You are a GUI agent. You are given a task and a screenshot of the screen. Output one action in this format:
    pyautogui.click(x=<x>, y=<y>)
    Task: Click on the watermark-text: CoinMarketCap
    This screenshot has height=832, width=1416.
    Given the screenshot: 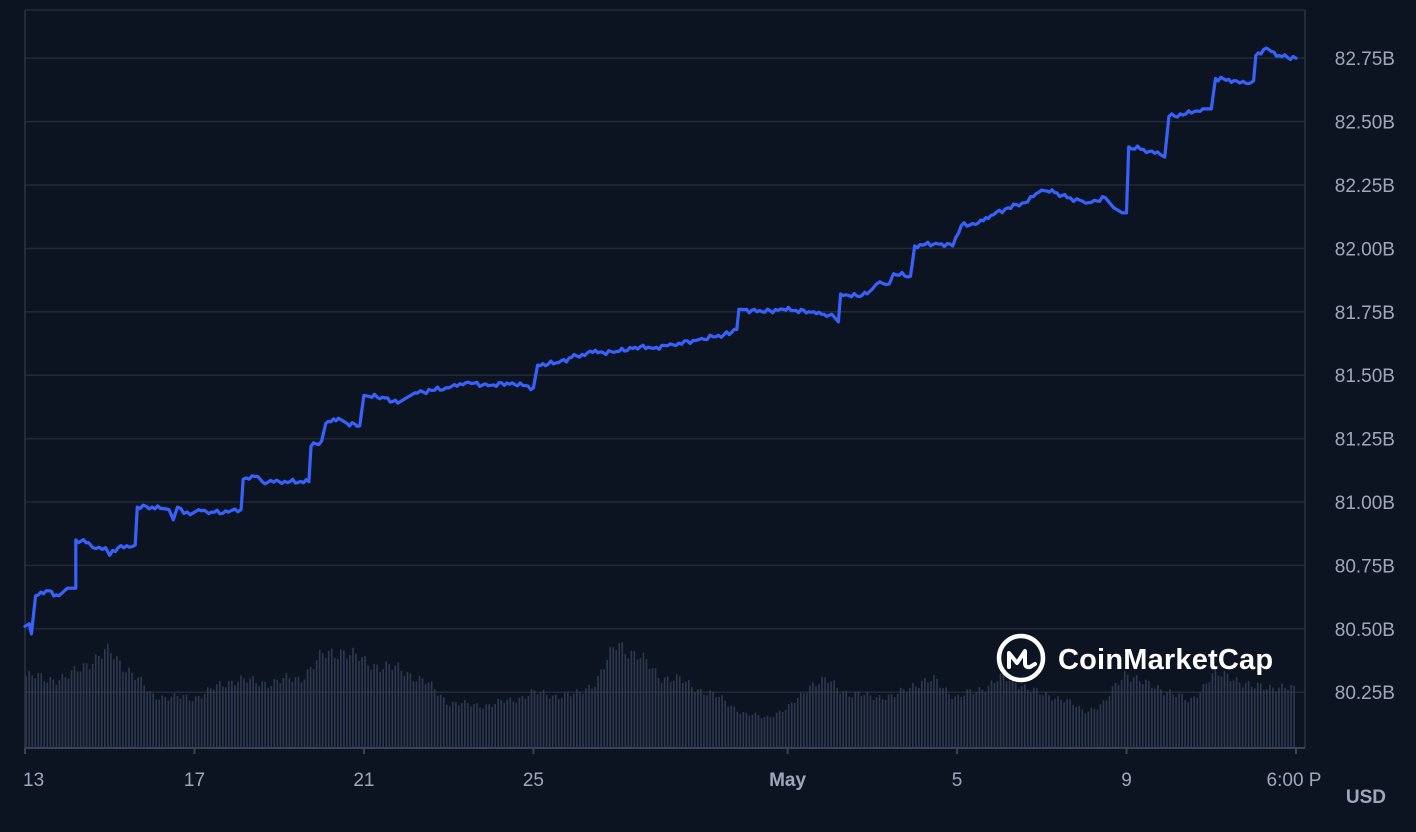 What is the action you would take?
    pyautogui.click(x=1165, y=660)
    